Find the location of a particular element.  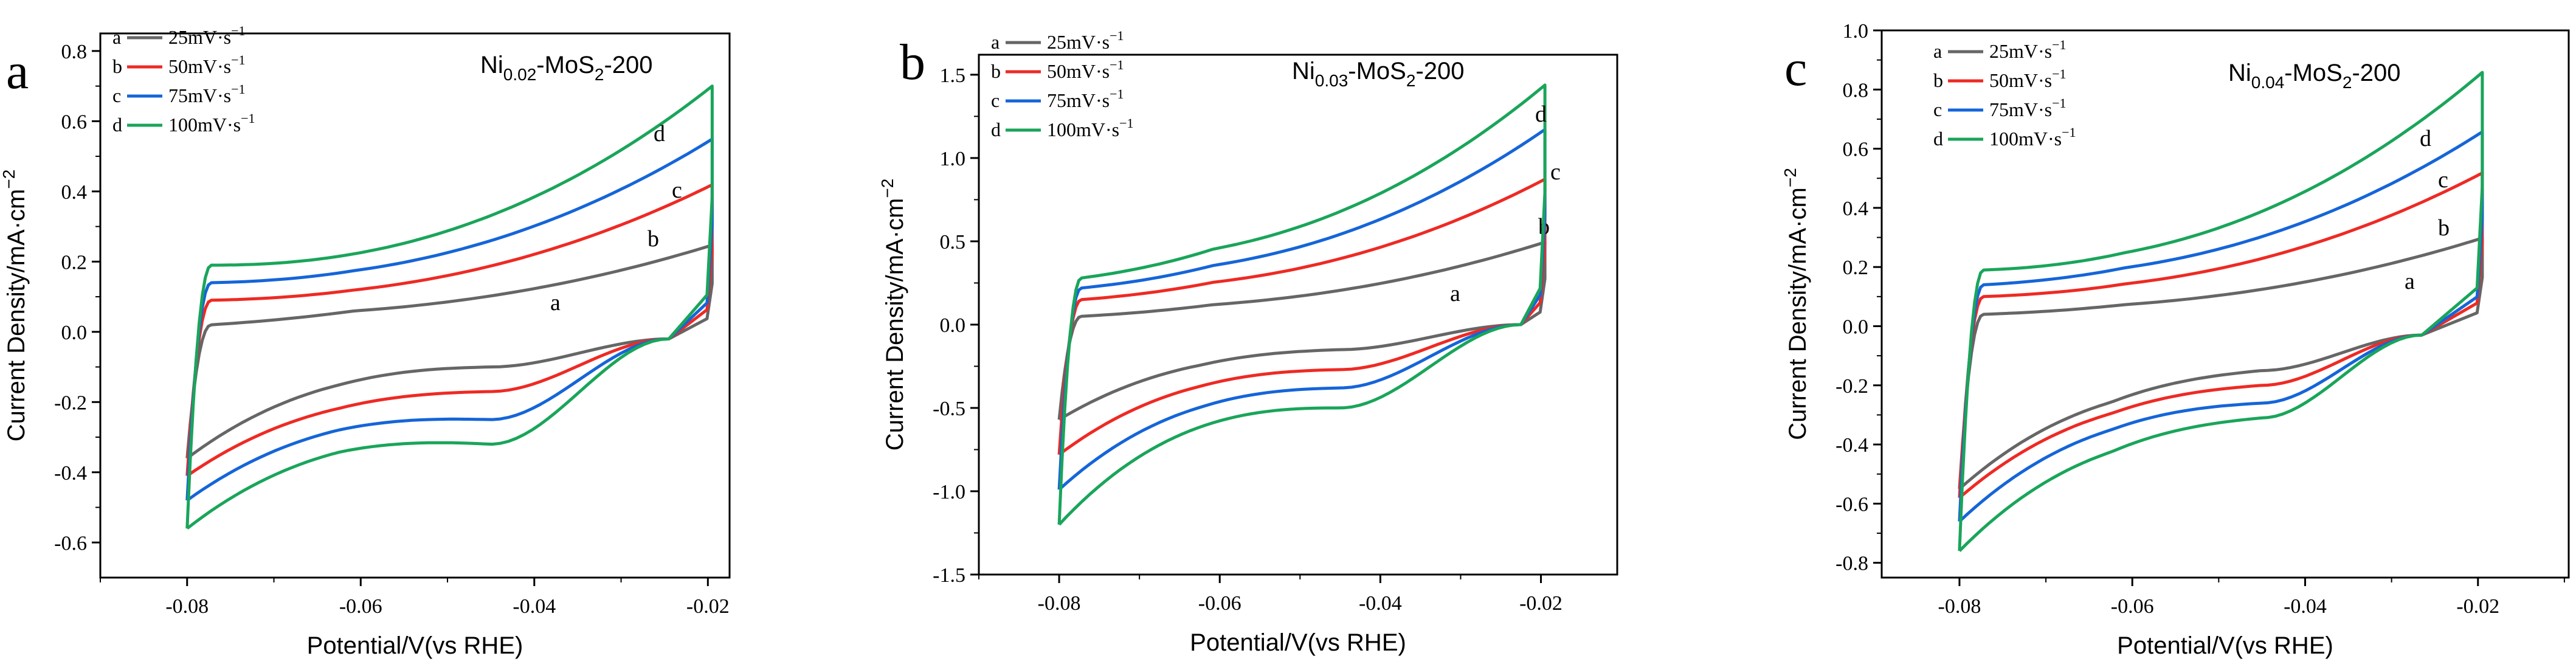

sample-label: Ni0.03-MoS2-200 is located at coordinates (1379, 74).